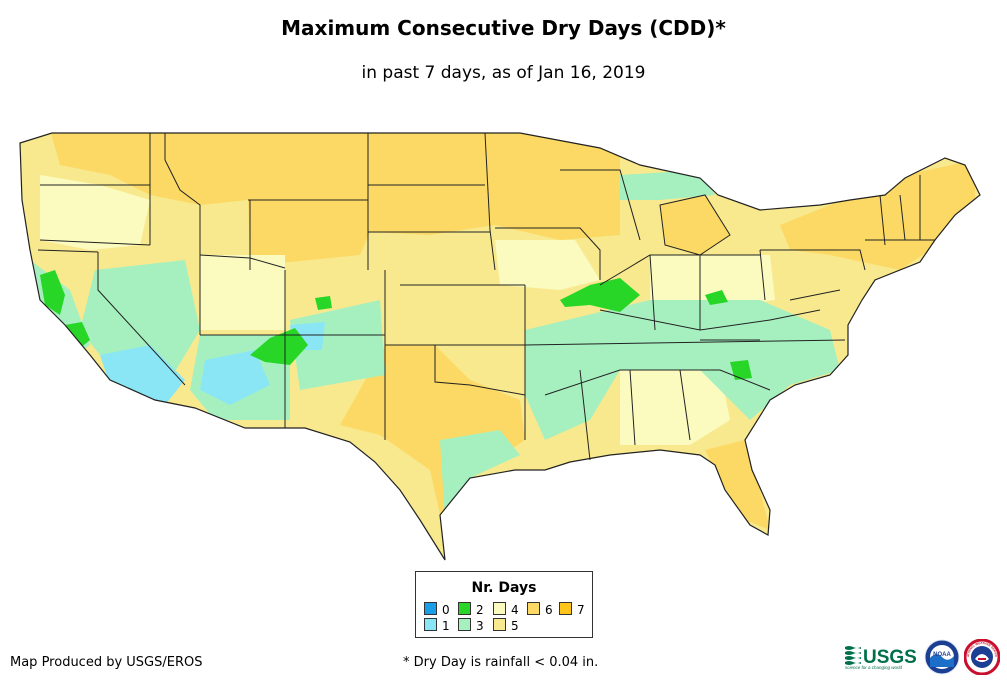 This screenshot has height=691, width=1007. Describe the element at coordinates (279, 346) in the screenshot. I see `region-2-days-arizona` at that location.